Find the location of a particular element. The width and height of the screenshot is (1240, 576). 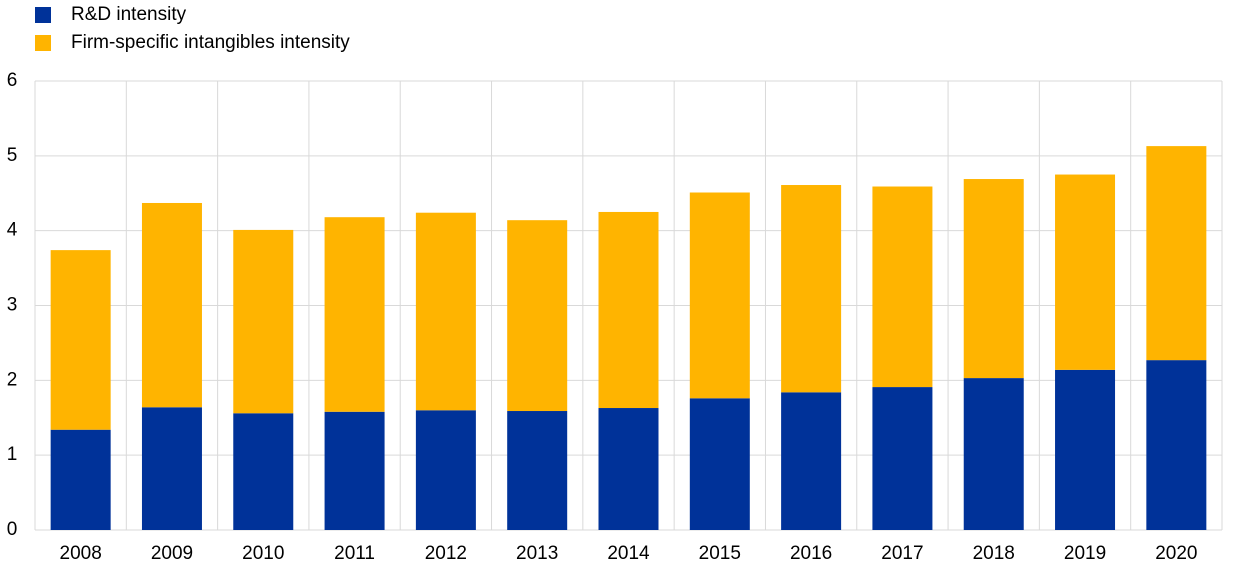

y-tick-label: 1 is located at coordinates (12, 454).